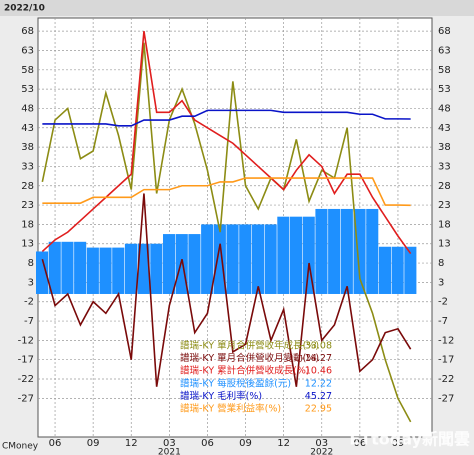 The width and height of the screenshot is (474, 455). What do you see at coordinates (444, 89) in the screenshot?
I see `y2-tick-label: 53` at bounding box center [444, 89].